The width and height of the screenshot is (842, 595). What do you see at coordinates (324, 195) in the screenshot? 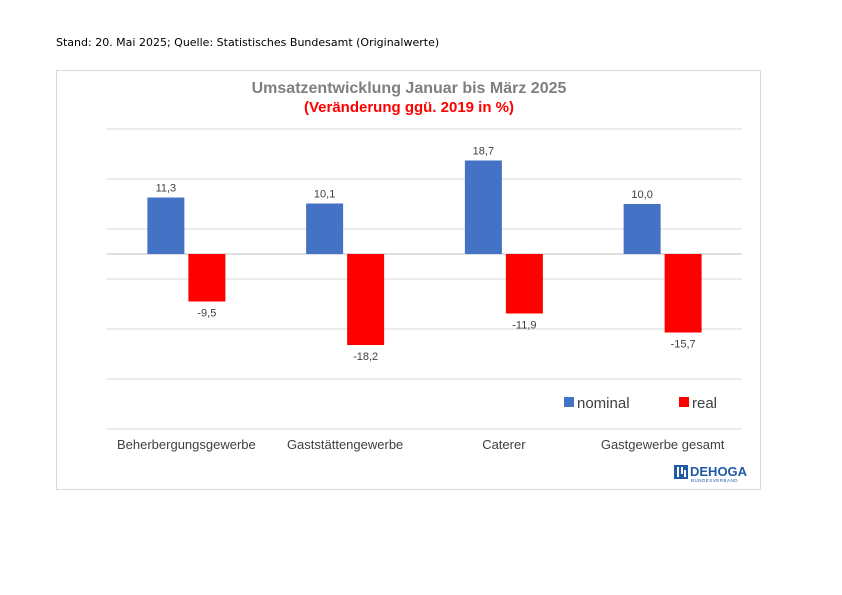
I see `data-label-nominal: 10,1` at bounding box center [324, 195].